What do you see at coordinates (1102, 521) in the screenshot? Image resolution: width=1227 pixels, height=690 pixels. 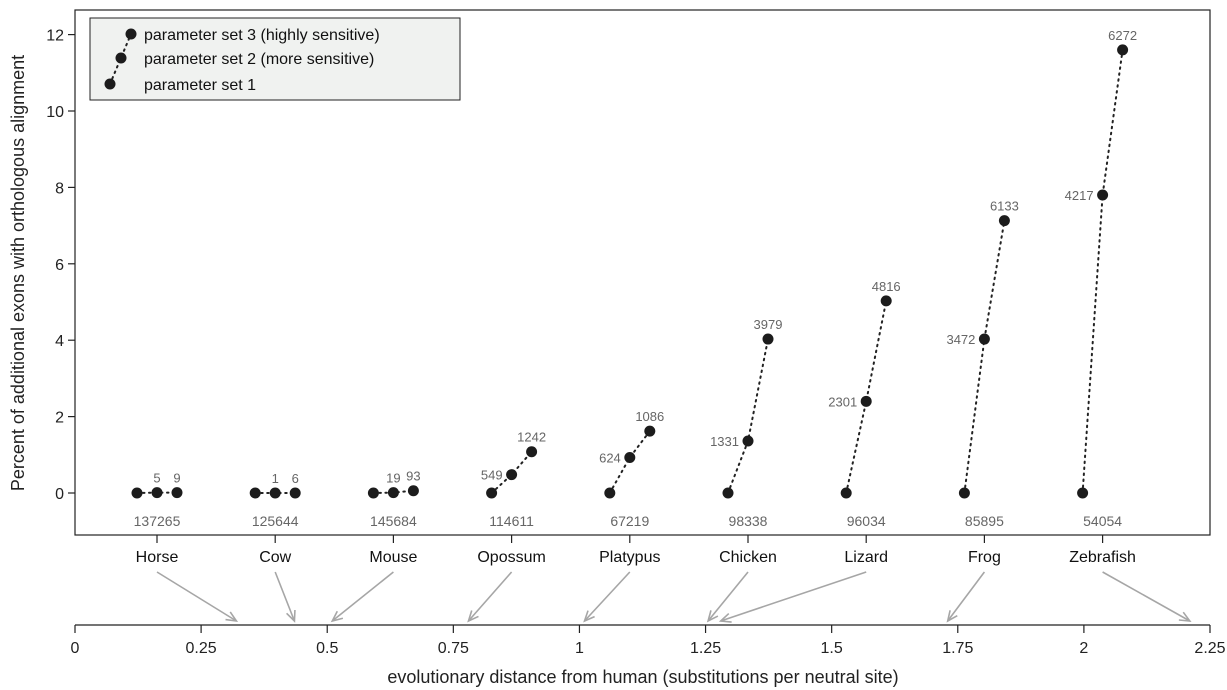 I see `baseline-count: 54054` at bounding box center [1102, 521].